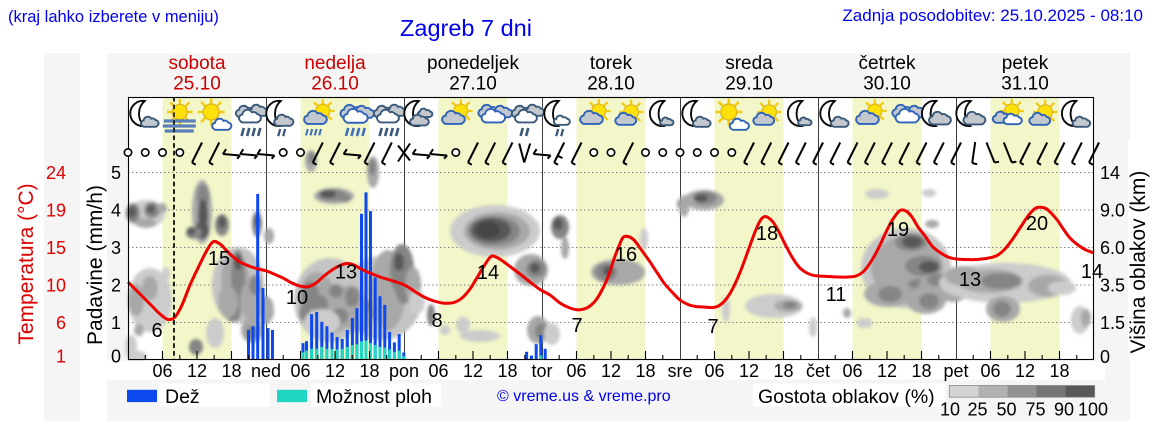  What do you see at coordinates (1006, 410) in the screenshot?
I see `svg-text: 50` at bounding box center [1006, 410].